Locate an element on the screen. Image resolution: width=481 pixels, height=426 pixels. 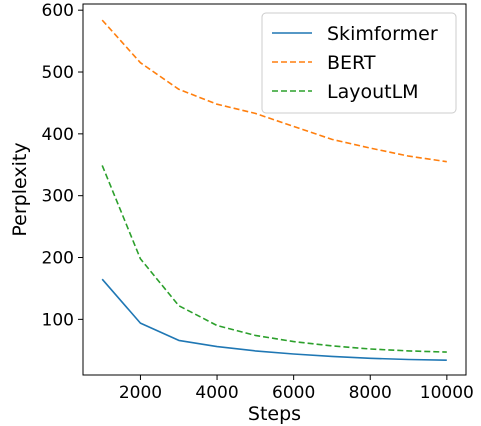
x-tick-label: 4000 is located at coordinates (216, 393).